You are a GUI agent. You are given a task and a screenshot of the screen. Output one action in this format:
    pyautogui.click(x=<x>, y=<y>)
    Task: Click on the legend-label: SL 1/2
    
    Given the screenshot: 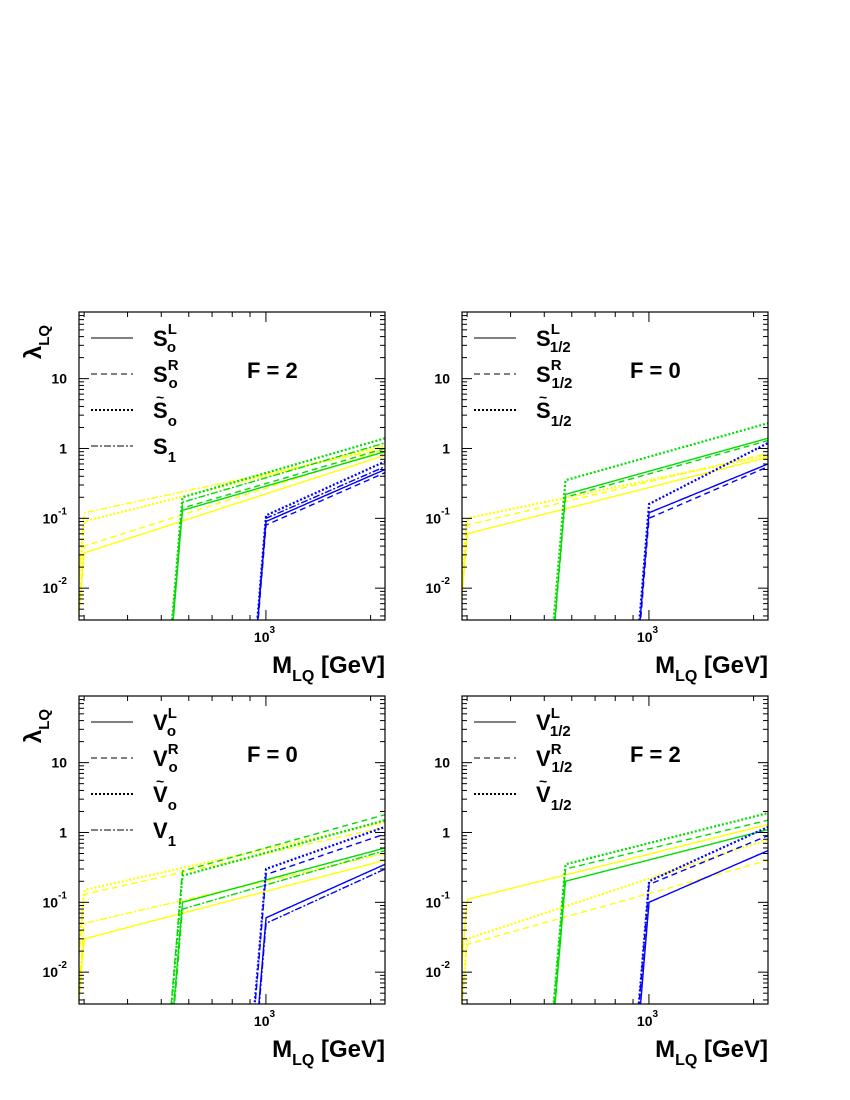 What is the action you would take?
    pyautogui.click(x=553, y=338)
    